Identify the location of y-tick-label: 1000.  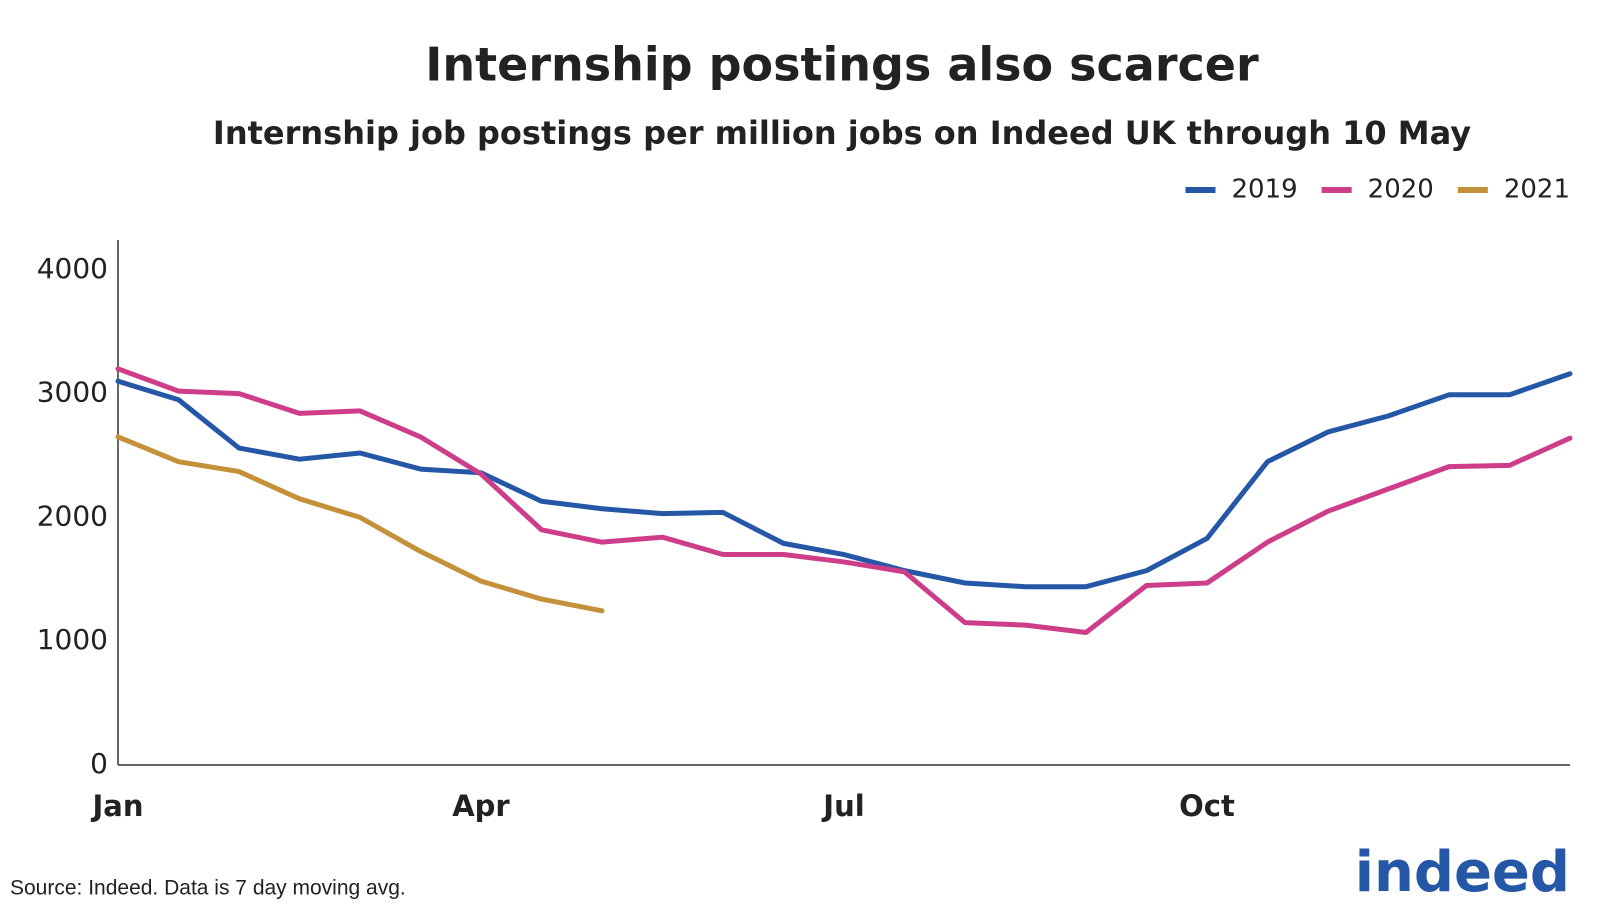
(72, 639).